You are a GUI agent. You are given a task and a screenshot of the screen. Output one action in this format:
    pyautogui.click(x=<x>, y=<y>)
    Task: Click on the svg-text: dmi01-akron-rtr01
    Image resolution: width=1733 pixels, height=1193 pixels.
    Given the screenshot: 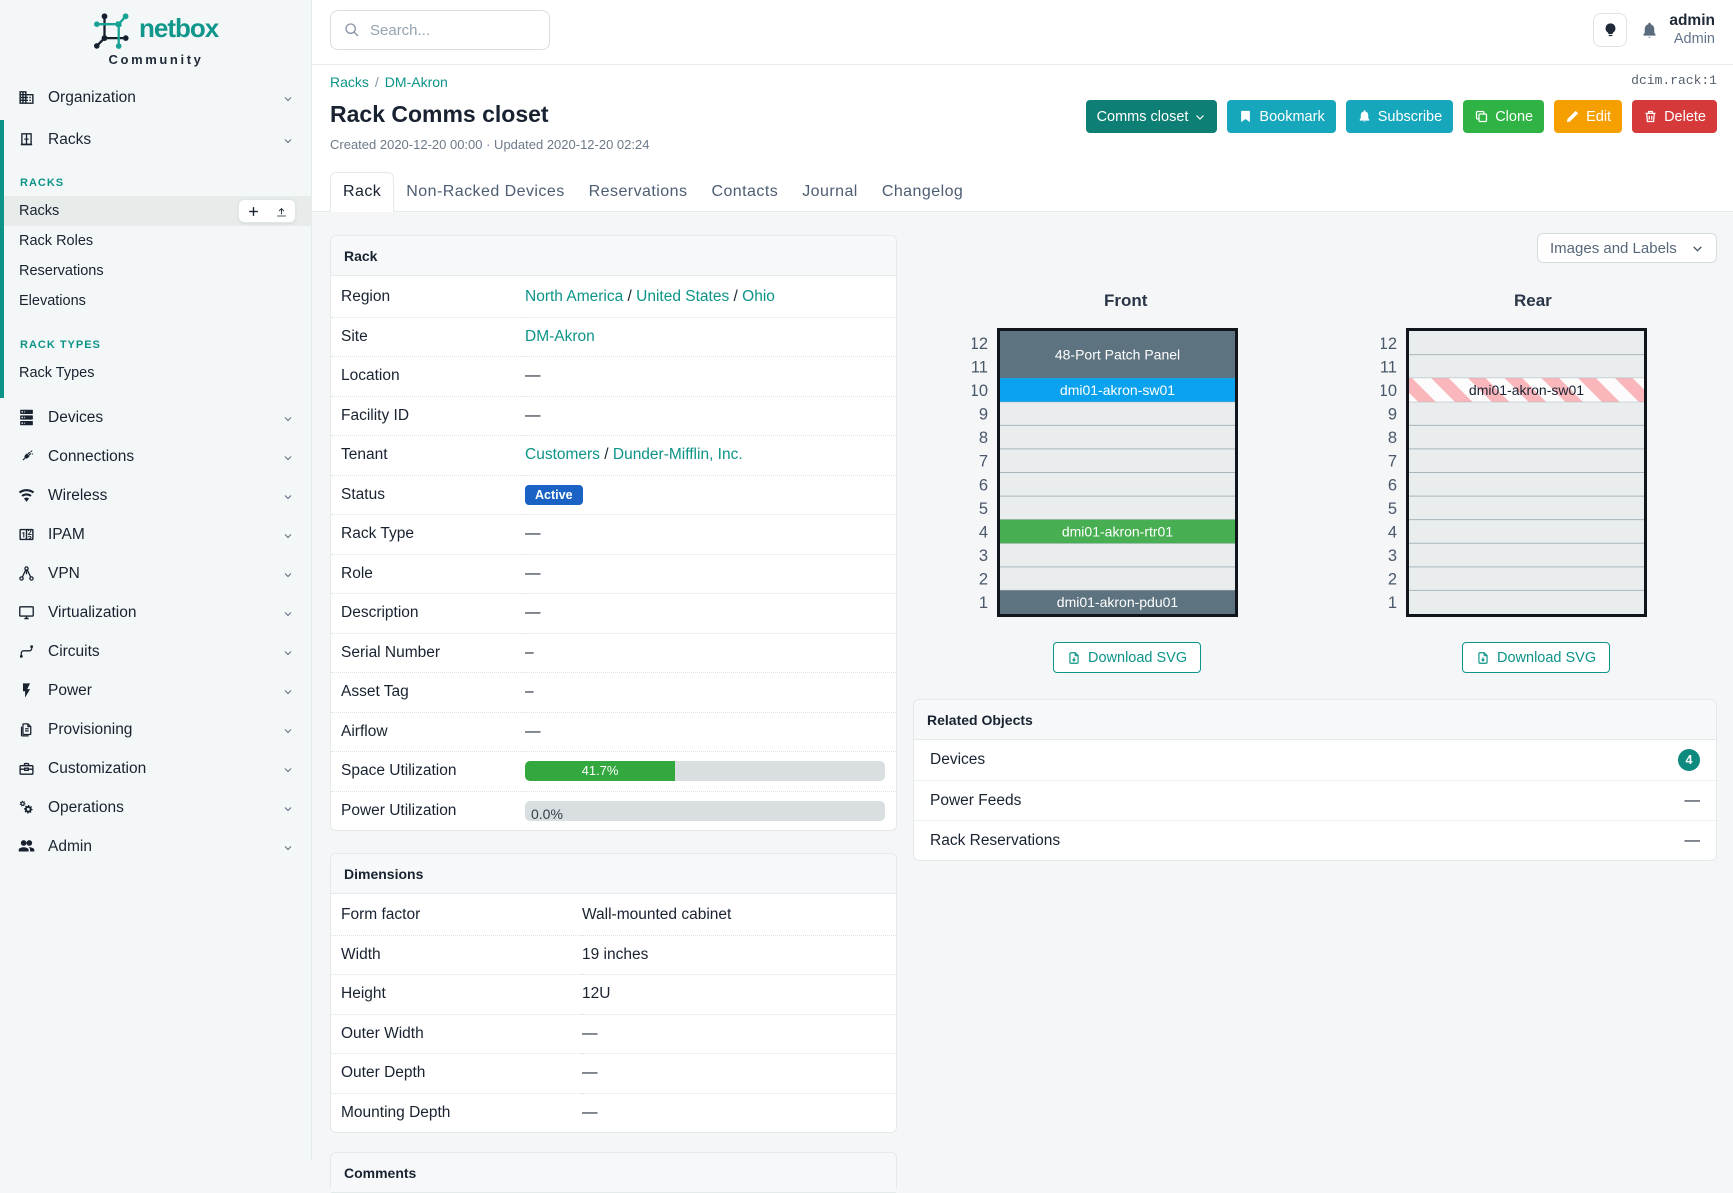 What is the action you would take?
    pyautogui.click(x=1117, y=531)
    